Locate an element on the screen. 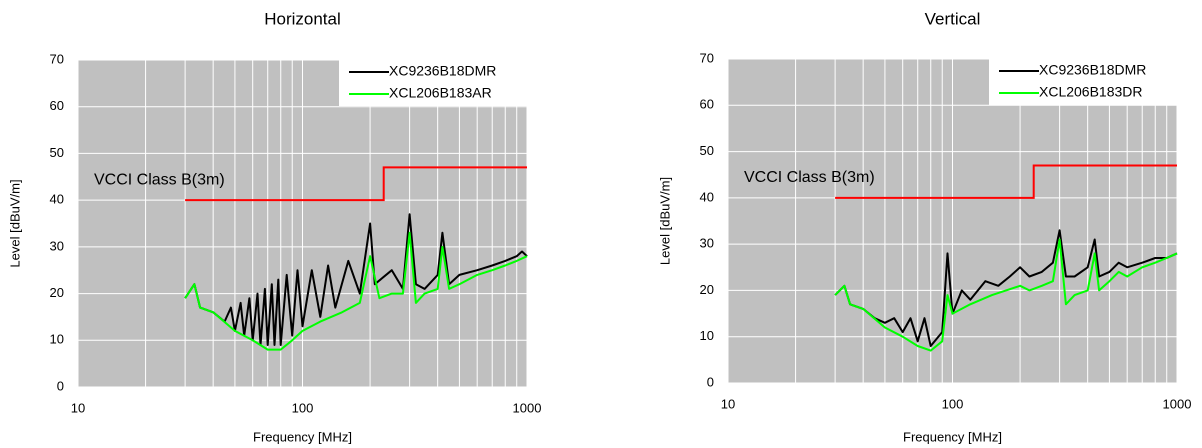  legend-label: XCL206B183DR is located at coordinates (1091, 92).